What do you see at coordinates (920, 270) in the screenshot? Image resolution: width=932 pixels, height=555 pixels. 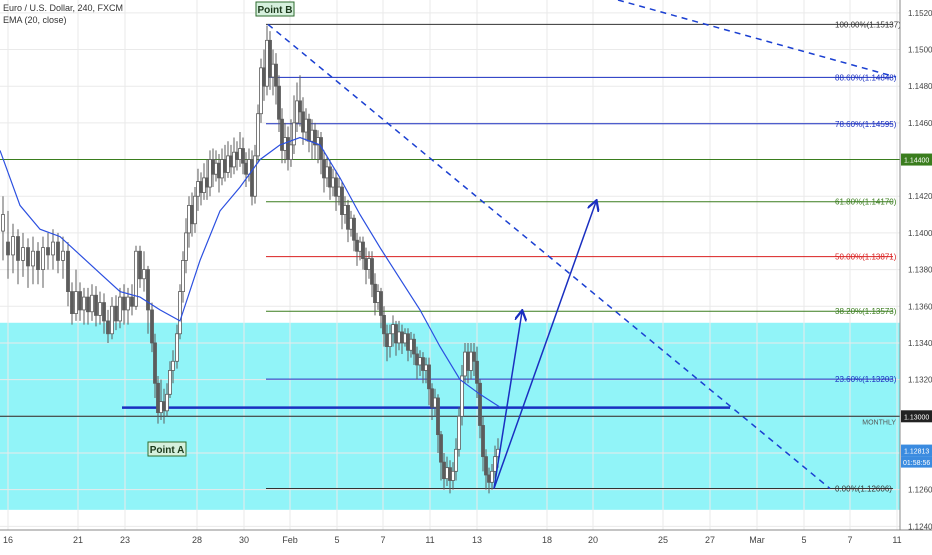 I see `y-tick-label: 1.13800` at bounding box center [920, 270].